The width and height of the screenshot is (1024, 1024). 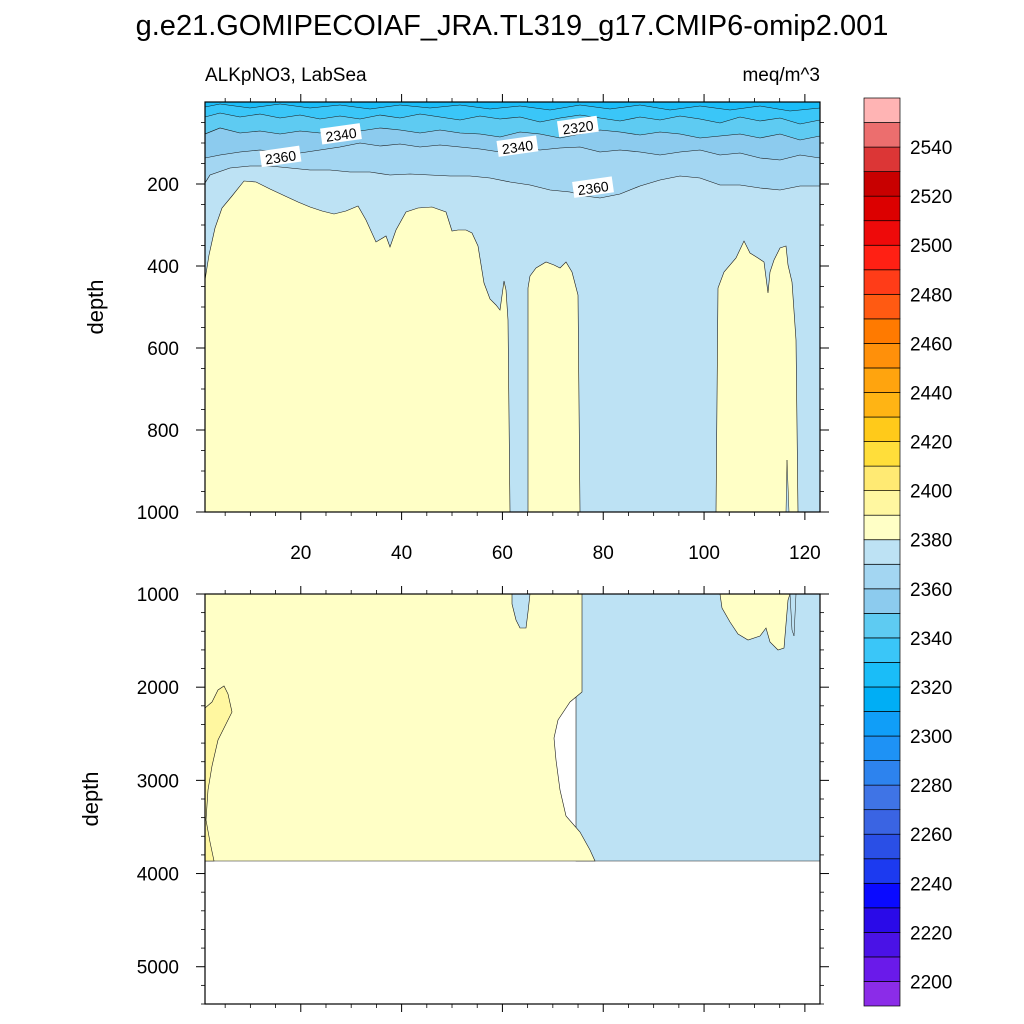 What do you see at coordinates (931, 835) in the screenshot?
I see `colorbar-label: 2260` at bounding box center [931, 835].